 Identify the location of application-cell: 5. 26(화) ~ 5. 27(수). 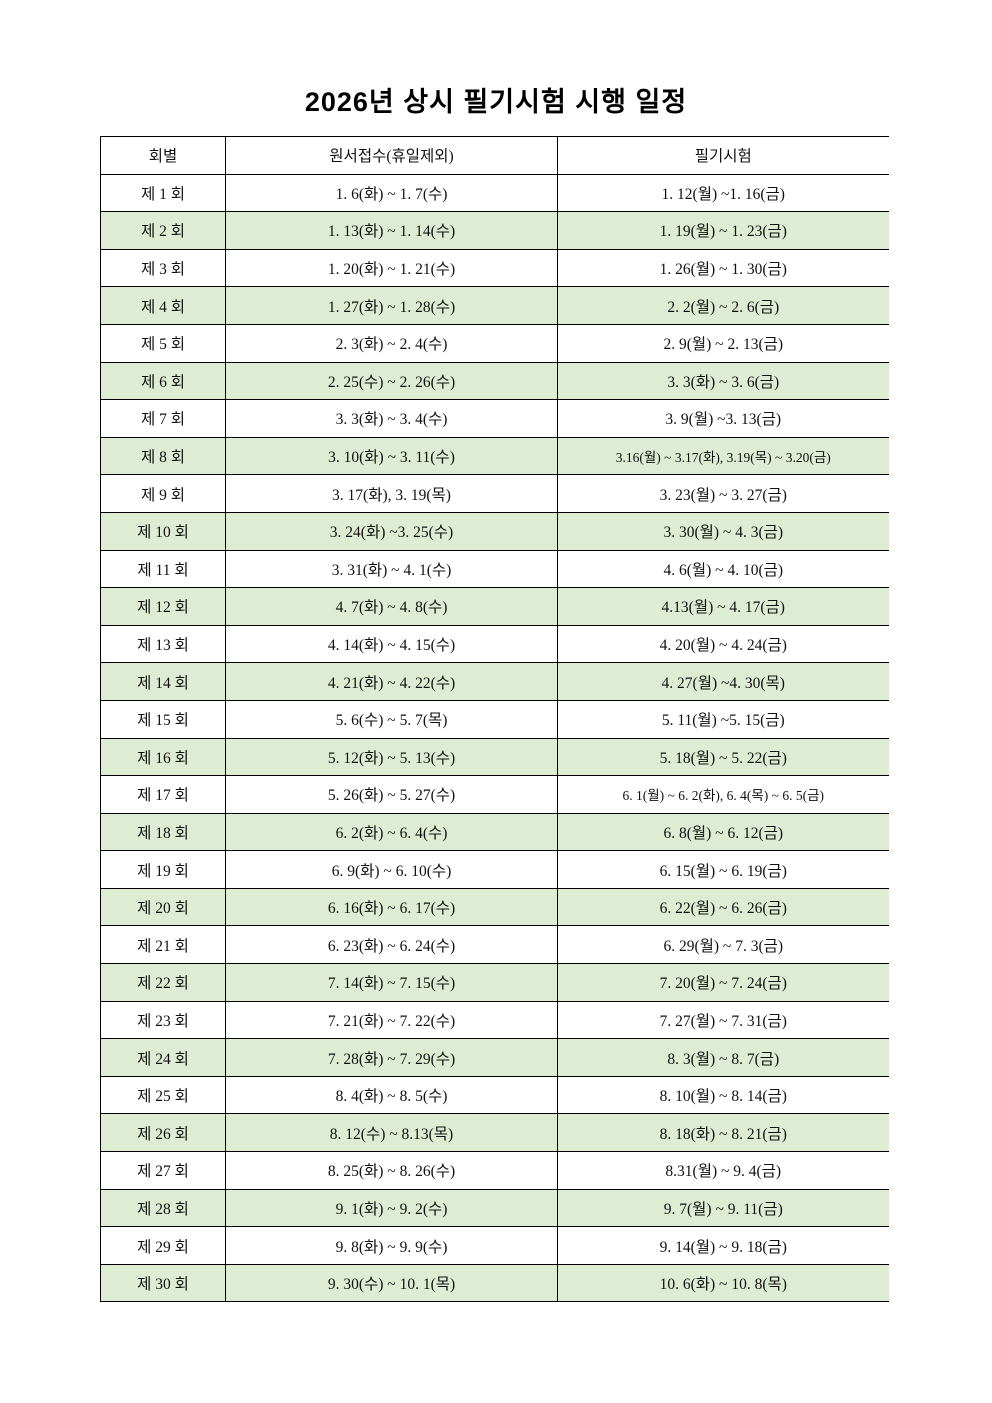
(391, 794).